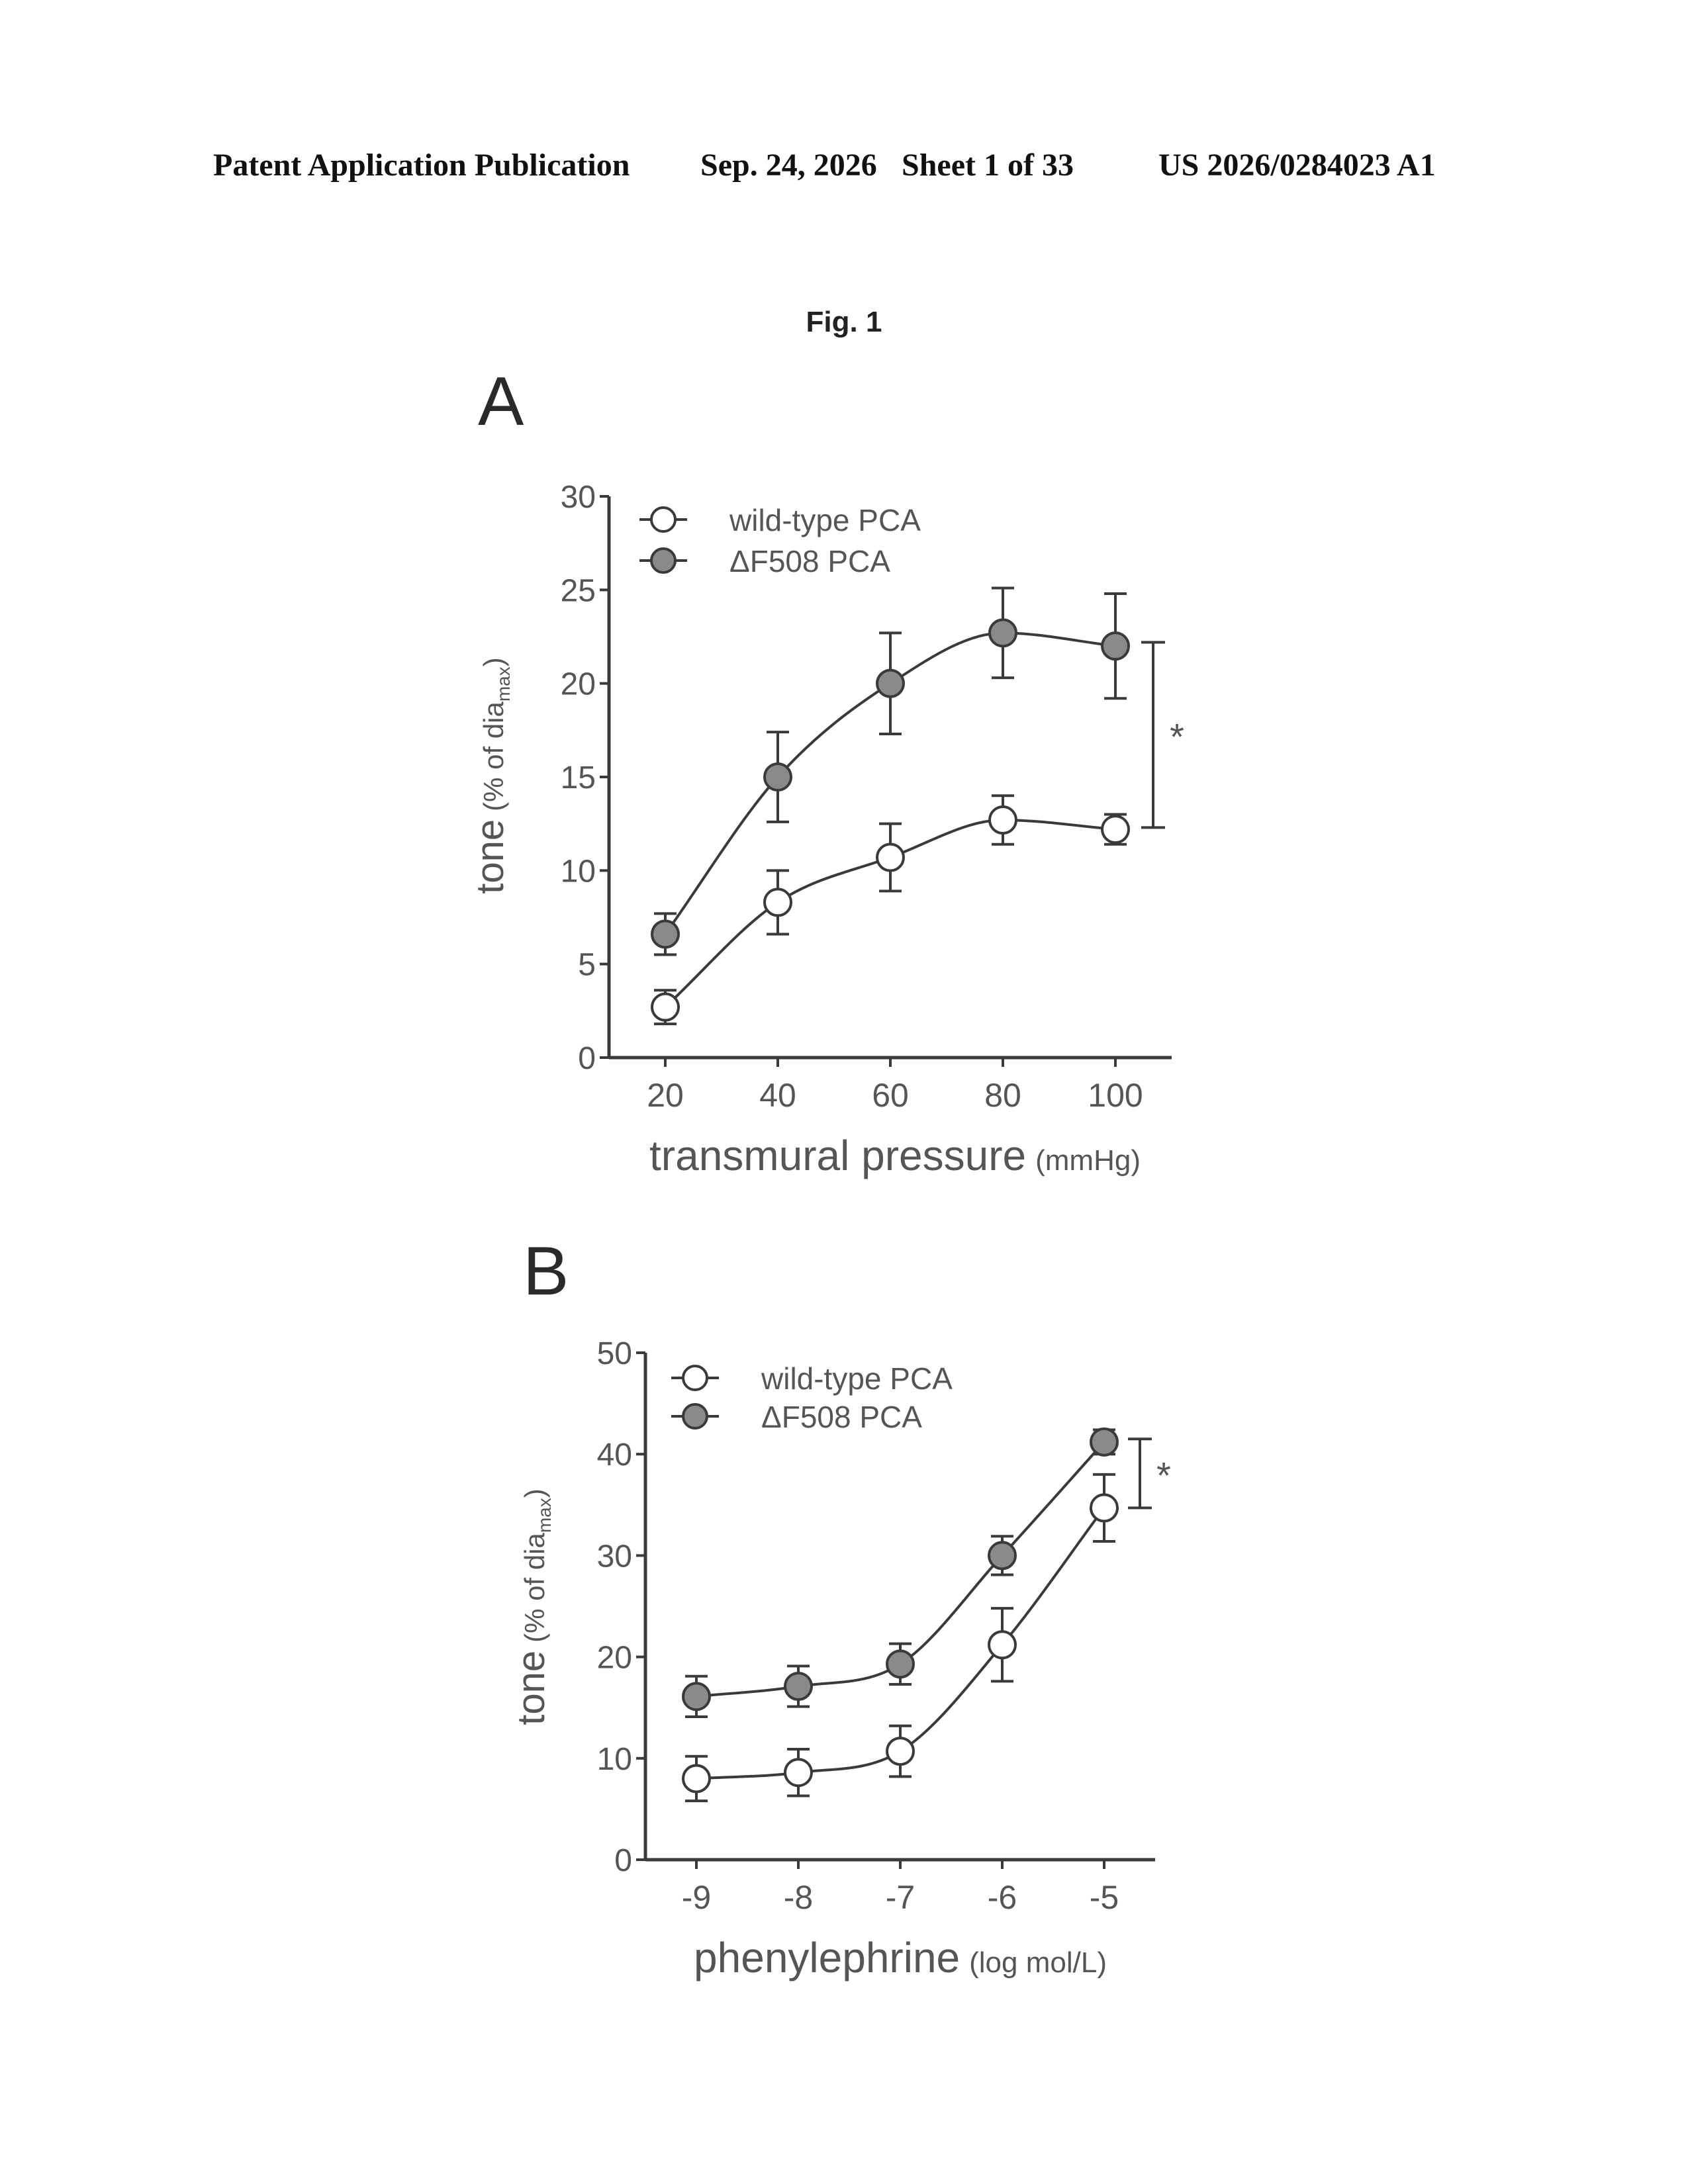  I want to click on x-tick-label: -9, so click(696, 1897).